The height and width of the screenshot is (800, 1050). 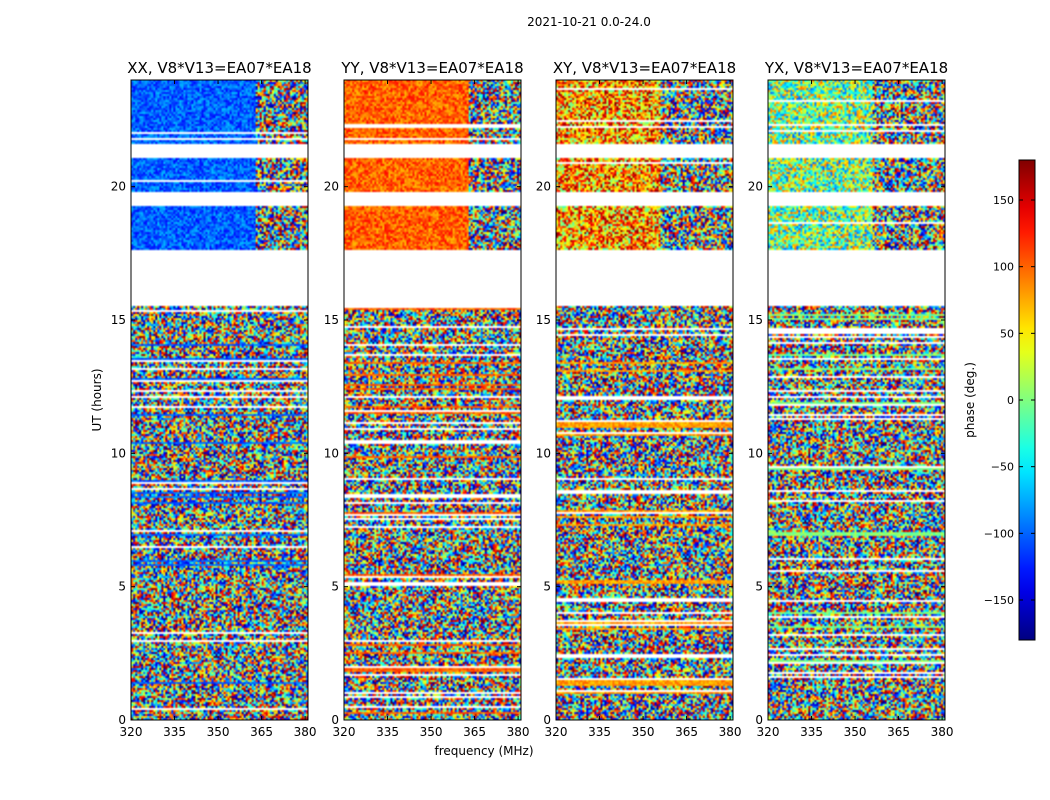 I want to click on panel-title: XX, V8*V13=EA07*EA18, so click(x=219, y=68).